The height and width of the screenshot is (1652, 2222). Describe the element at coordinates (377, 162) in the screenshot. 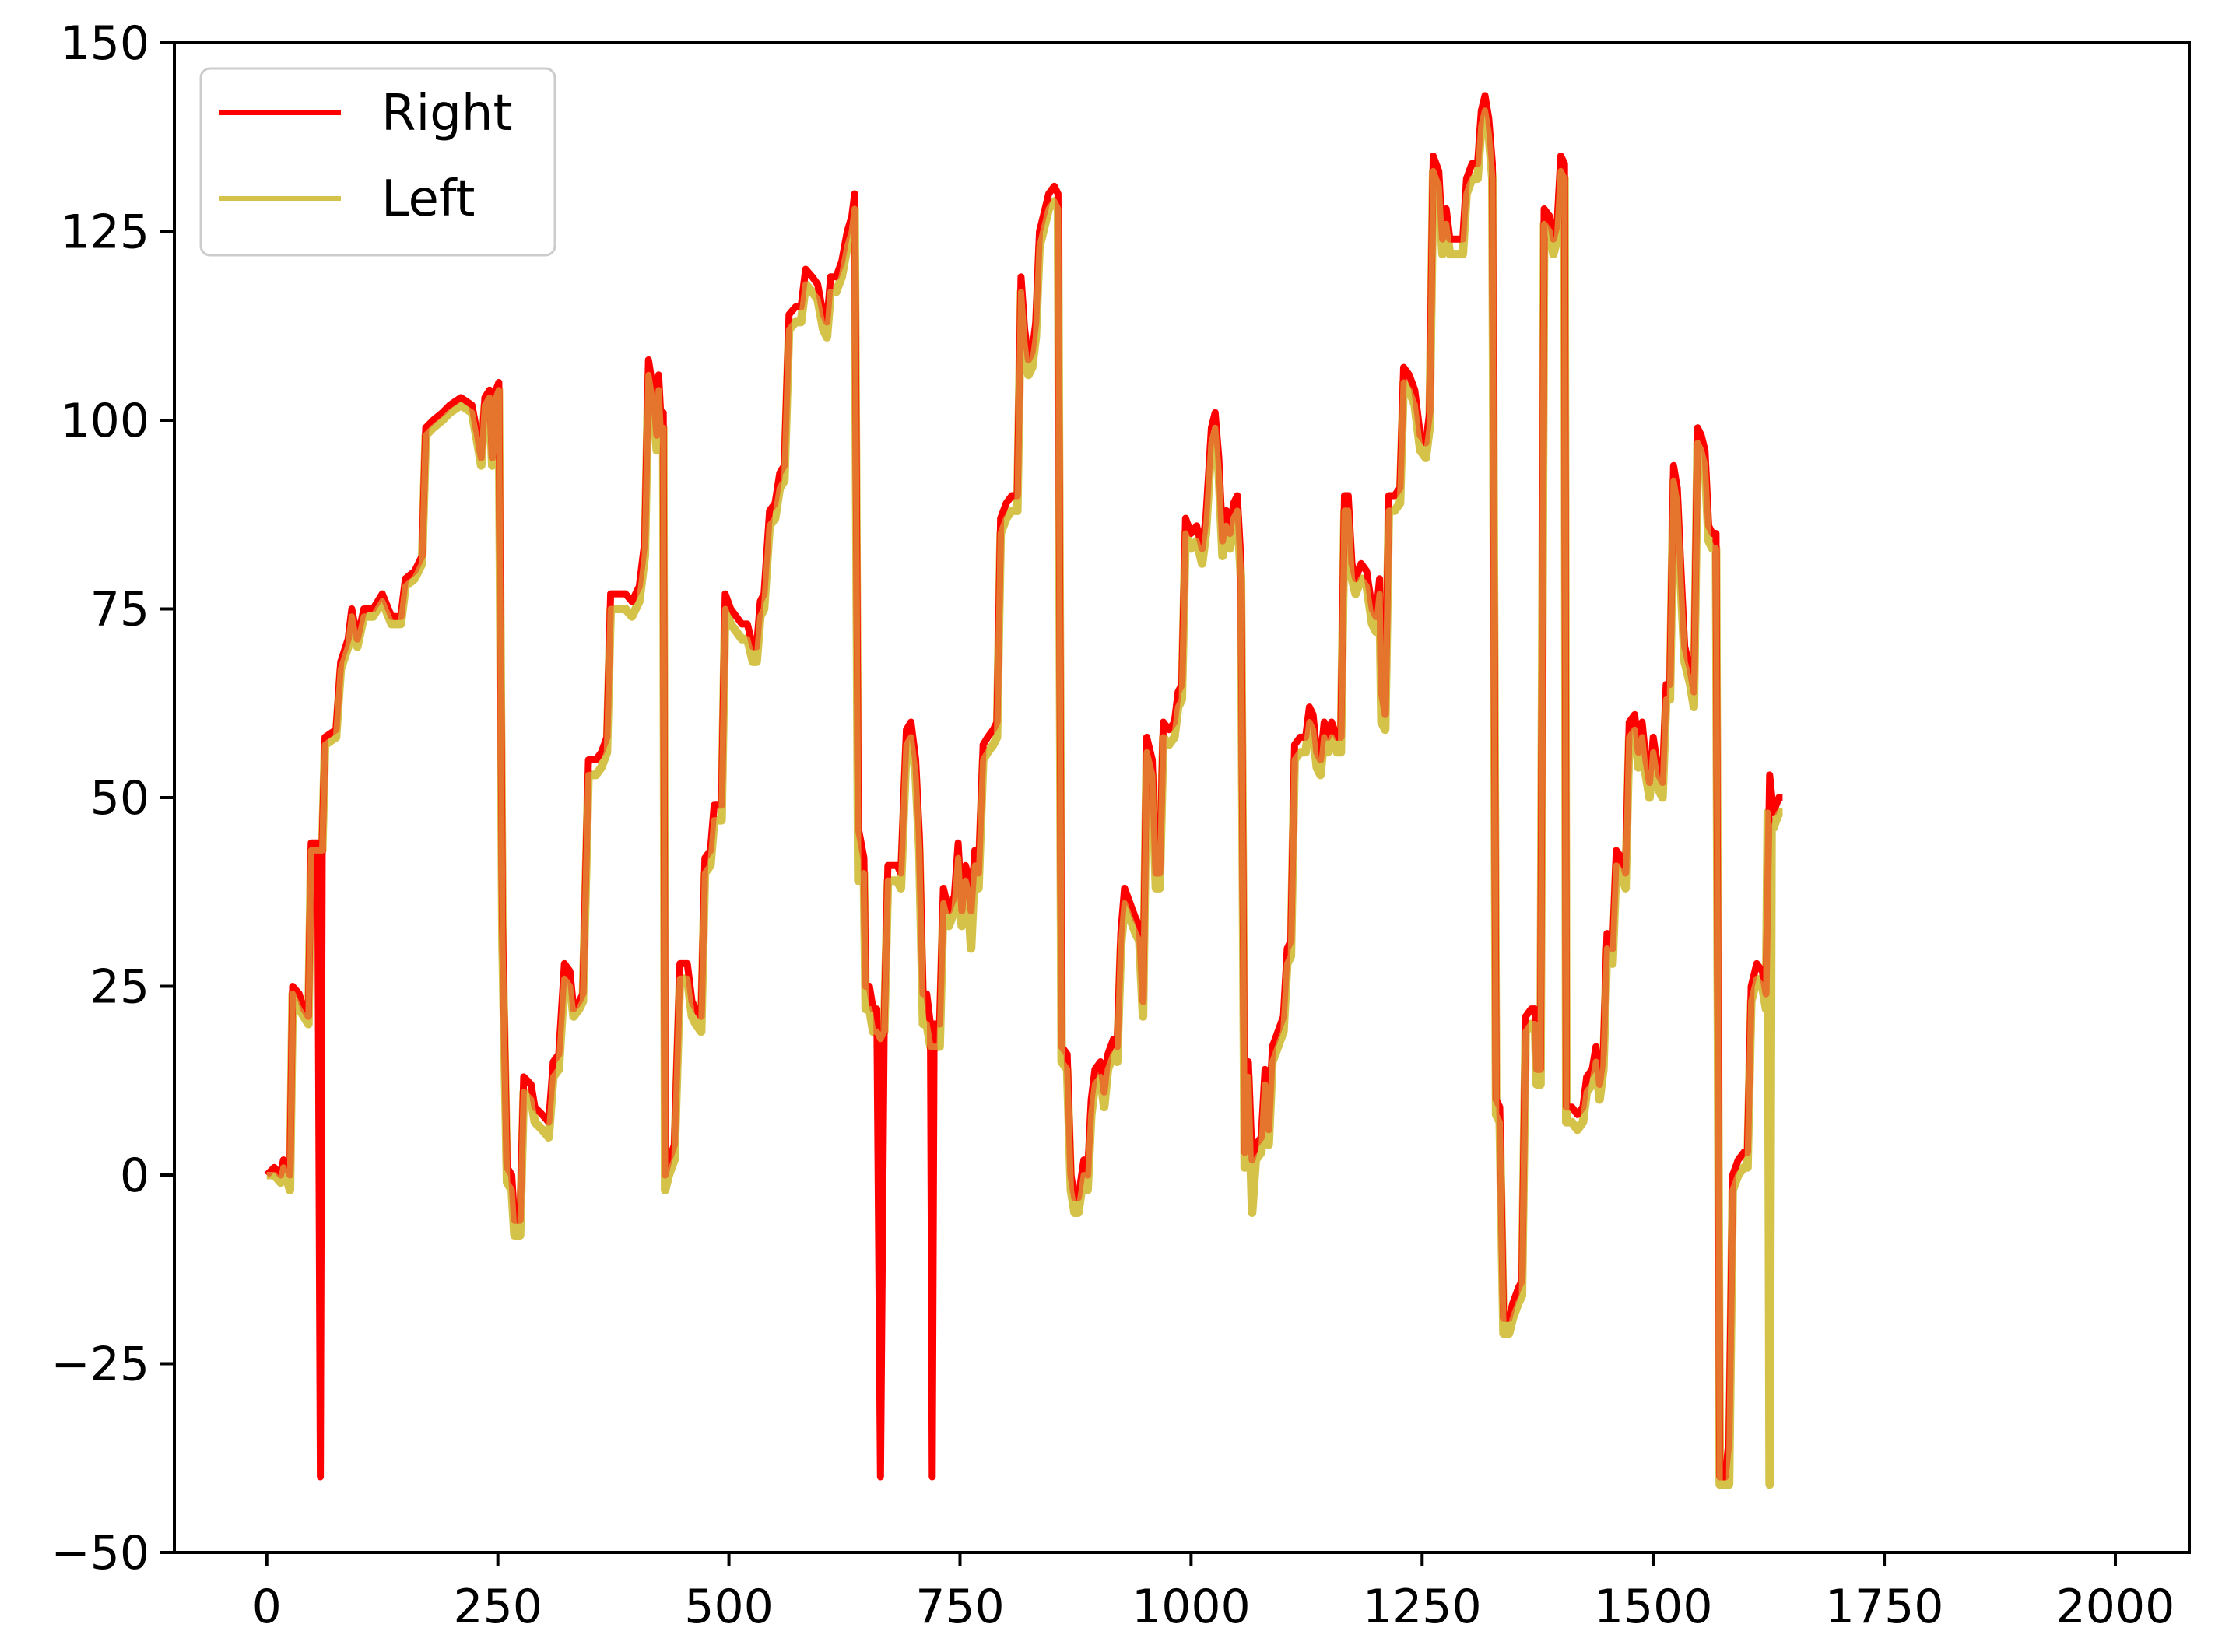

I see `legend: Right Left` at that location.